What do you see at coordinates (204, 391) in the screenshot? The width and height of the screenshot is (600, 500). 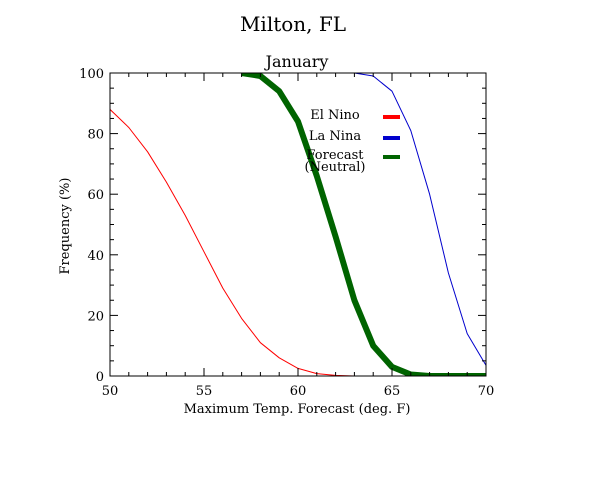 I see `x-tick-label: 55` at bounding box center [204, 391].